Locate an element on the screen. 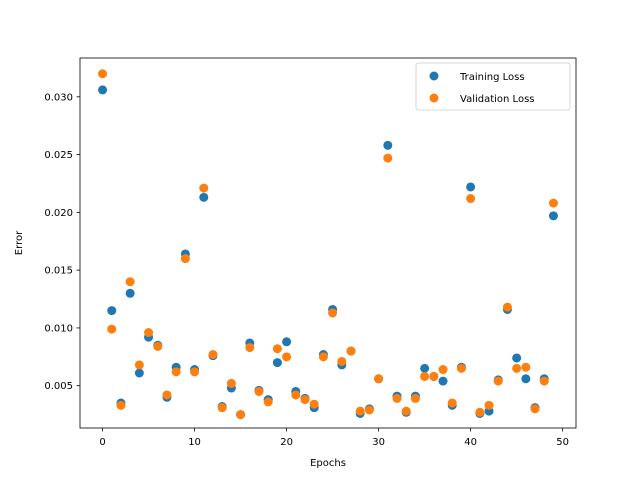 The width and height of the screenshot is (640, 480). x-axis-ticks: 0 10 20 30 40 50 is located at coordinates (334, 438).